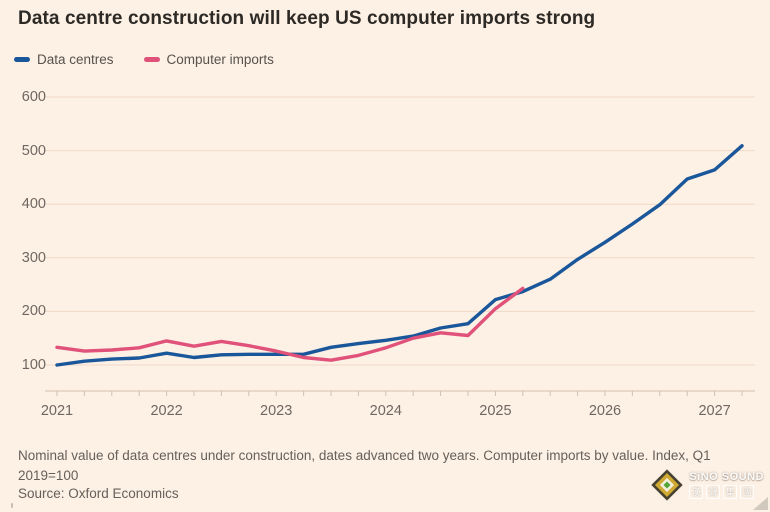 The width and height of the screenshot is (770, 512). I want to click on legend-item-computer-imports: Computer imports, so click(208, 59).